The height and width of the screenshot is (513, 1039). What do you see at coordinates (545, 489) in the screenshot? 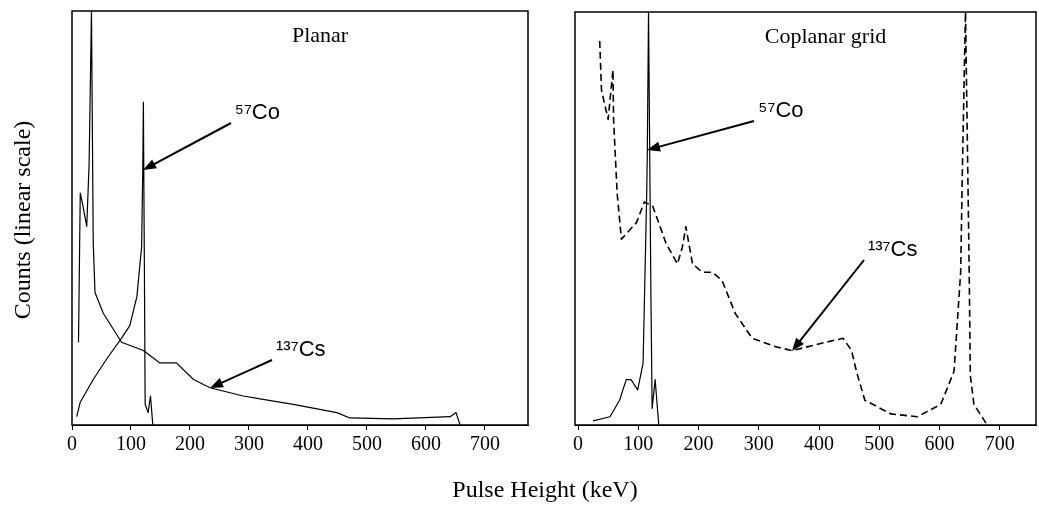
I see `x-axis-title: Pulse Height (keV)` at bounding box center [545, 489].